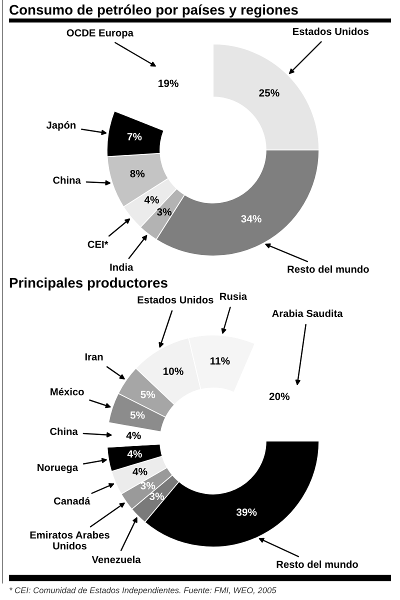 This screenshot has width=400, height=600. Describe the element at coordinates (234, 296) in the screenshot. I see `slice-label: Rusia` at that location.